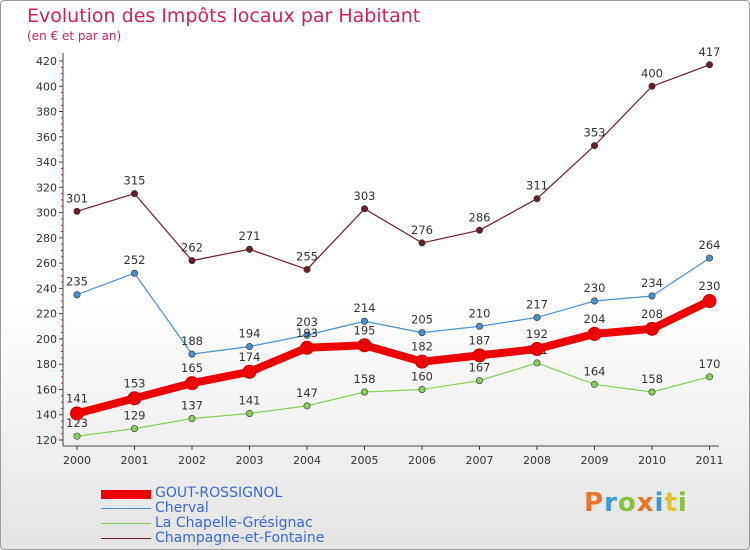 Image resolution: width=750 pixels, height=550 pixels. What do you see at coordinates (710, 52) in the screenshot?
I see `data-label: 417` at bounding box center [710, 52].